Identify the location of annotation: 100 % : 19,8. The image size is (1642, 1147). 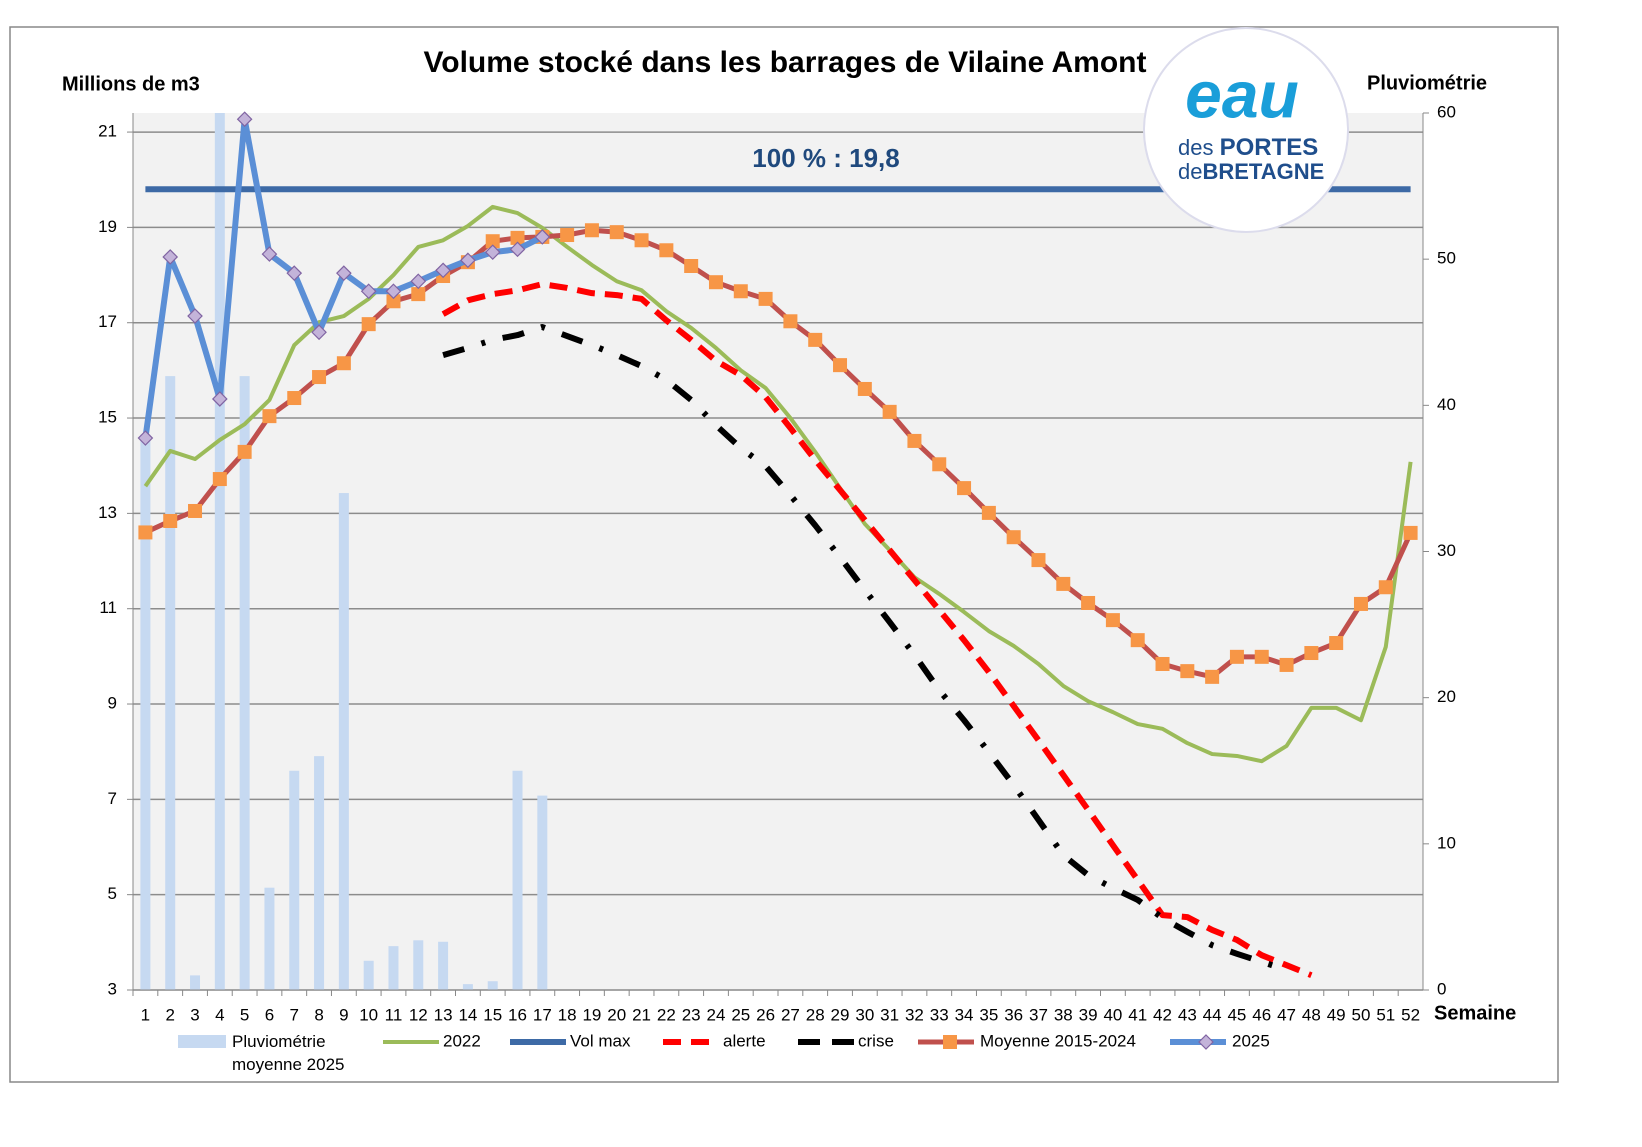
(825, 158).